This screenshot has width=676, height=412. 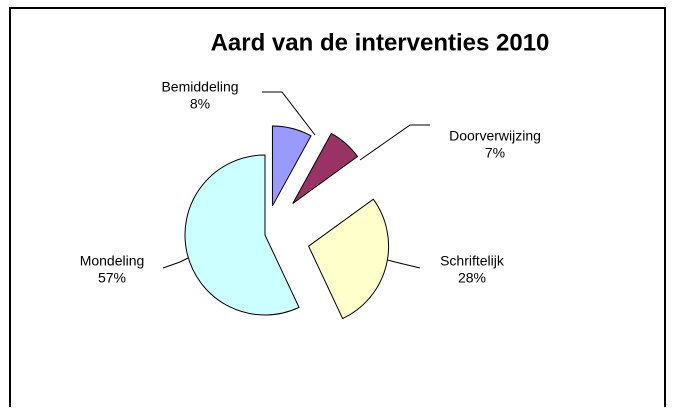 I want to click on slice-value-label: 8%, so click(x=200, y=104).